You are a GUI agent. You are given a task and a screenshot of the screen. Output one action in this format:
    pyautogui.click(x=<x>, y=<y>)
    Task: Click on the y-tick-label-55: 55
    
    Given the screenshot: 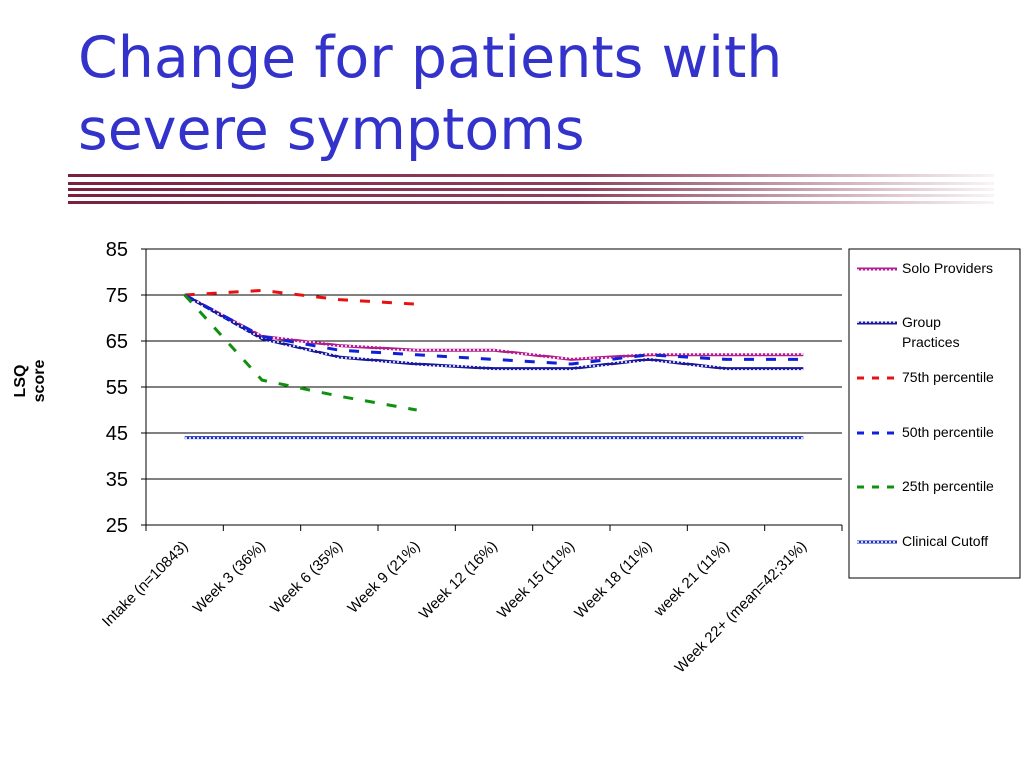 What is the action you would take?
    pyautogui.click(x=117, y=388)
    